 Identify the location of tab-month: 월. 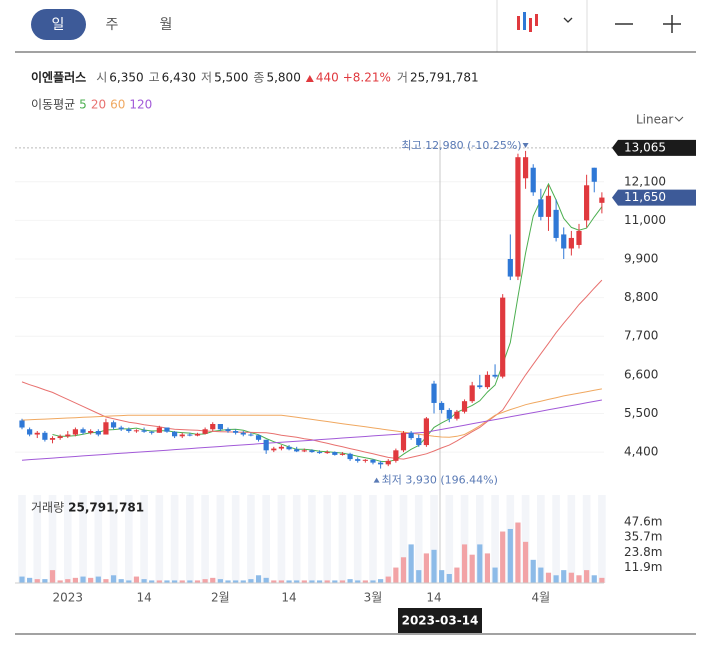
(166, 25).